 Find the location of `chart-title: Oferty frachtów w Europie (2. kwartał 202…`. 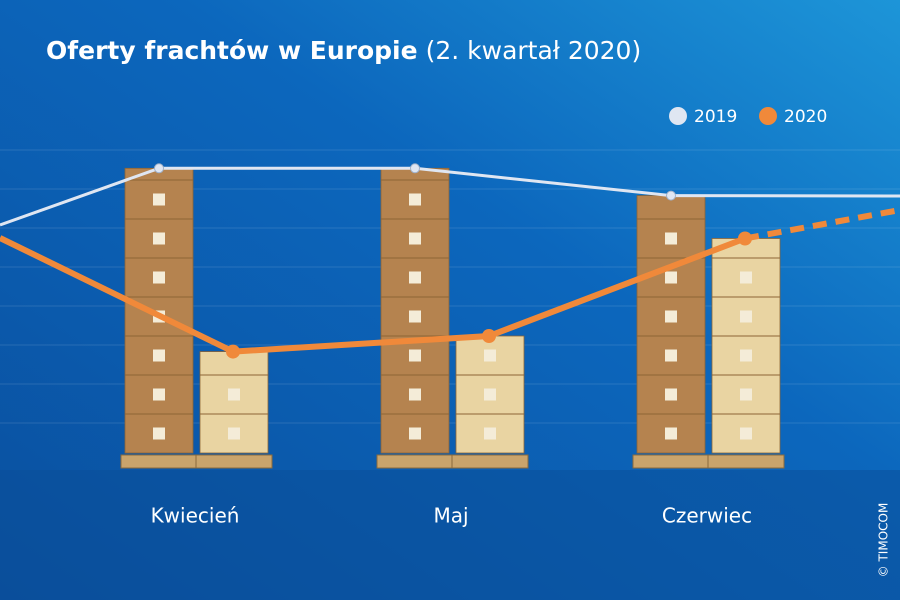

chart-title: Oferty frachtów w Europie (2. kwartał 202… is located at coordinates (343, 50).